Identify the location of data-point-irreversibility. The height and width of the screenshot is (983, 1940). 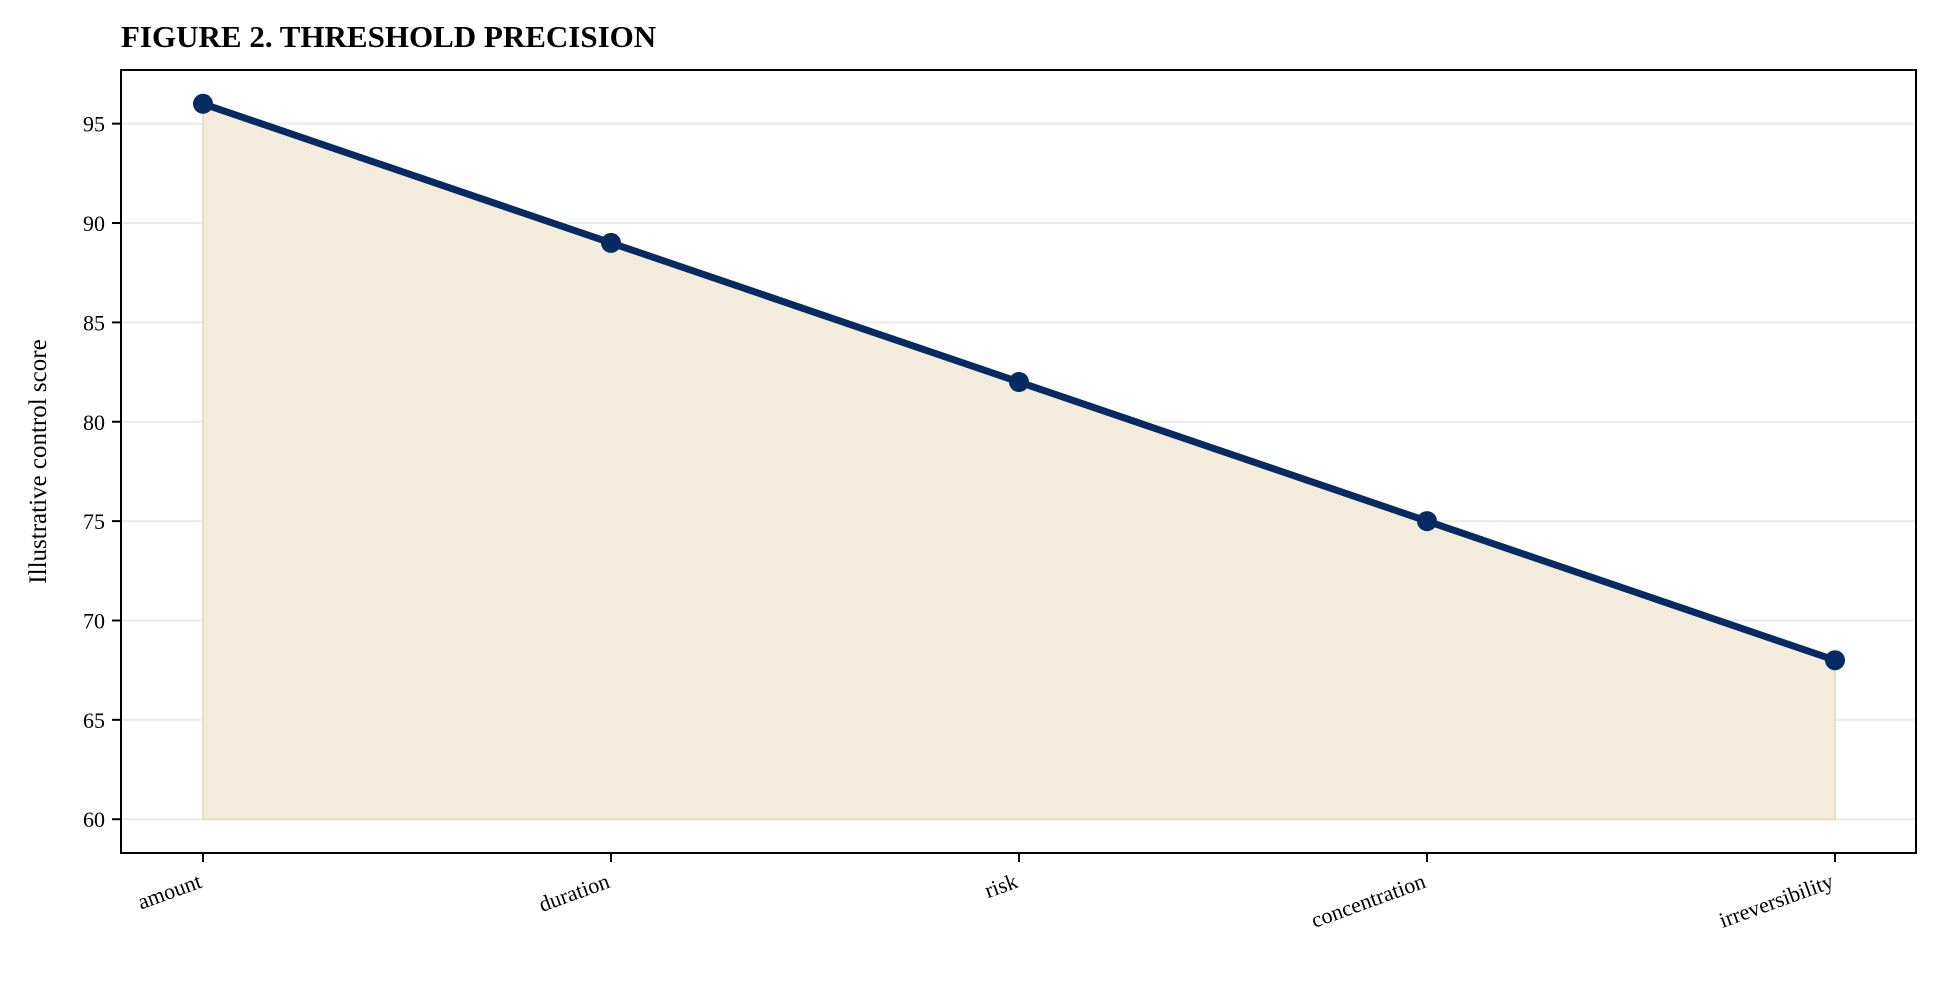
(1835, 660).